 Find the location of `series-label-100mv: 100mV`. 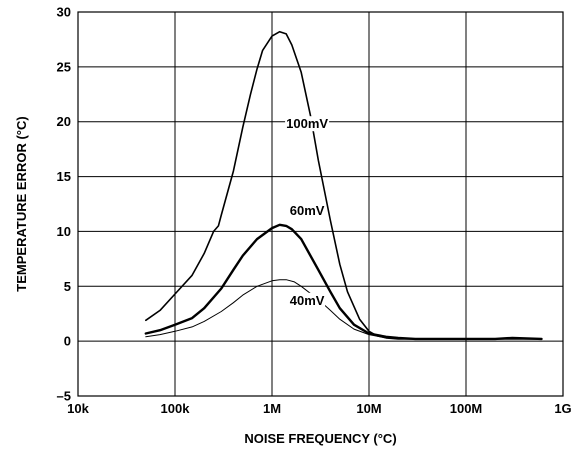

series-label-100mv: 100mV is located at coordinates (307, 123).